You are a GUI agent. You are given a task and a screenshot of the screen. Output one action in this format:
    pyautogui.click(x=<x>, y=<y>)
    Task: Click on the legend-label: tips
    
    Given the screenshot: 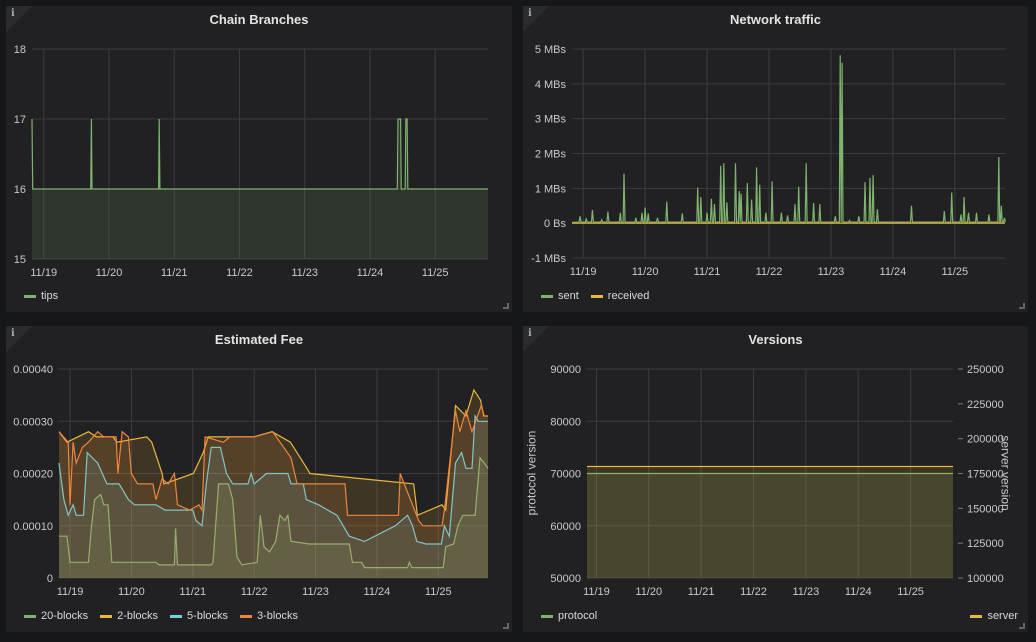 What is the action you would take?
    pyautogui.click(x=50, y=296)
    